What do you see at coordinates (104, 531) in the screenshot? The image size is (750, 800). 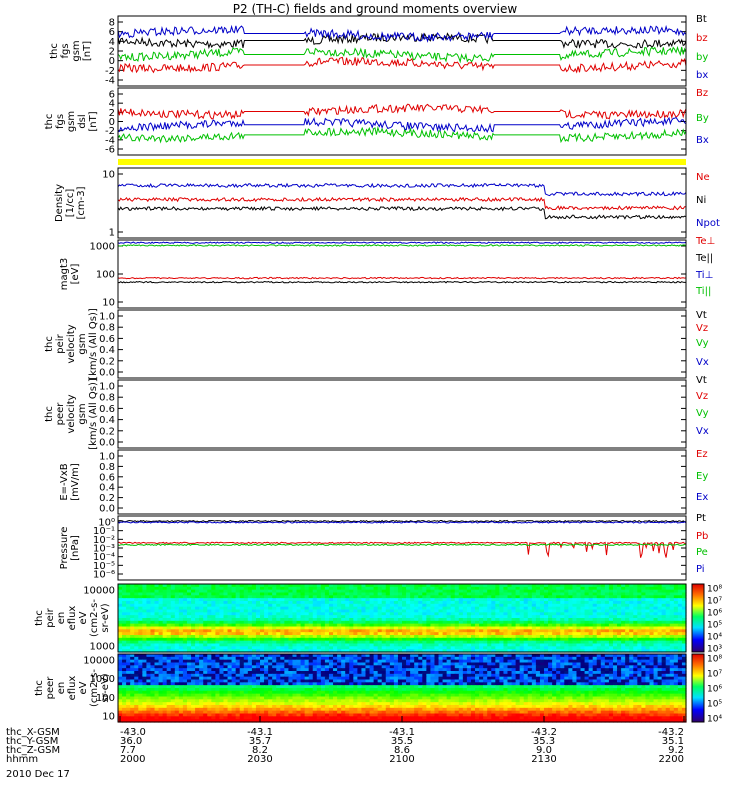 I see `y-tick-label: 10⁻¹` at bounding box center [104, 531].